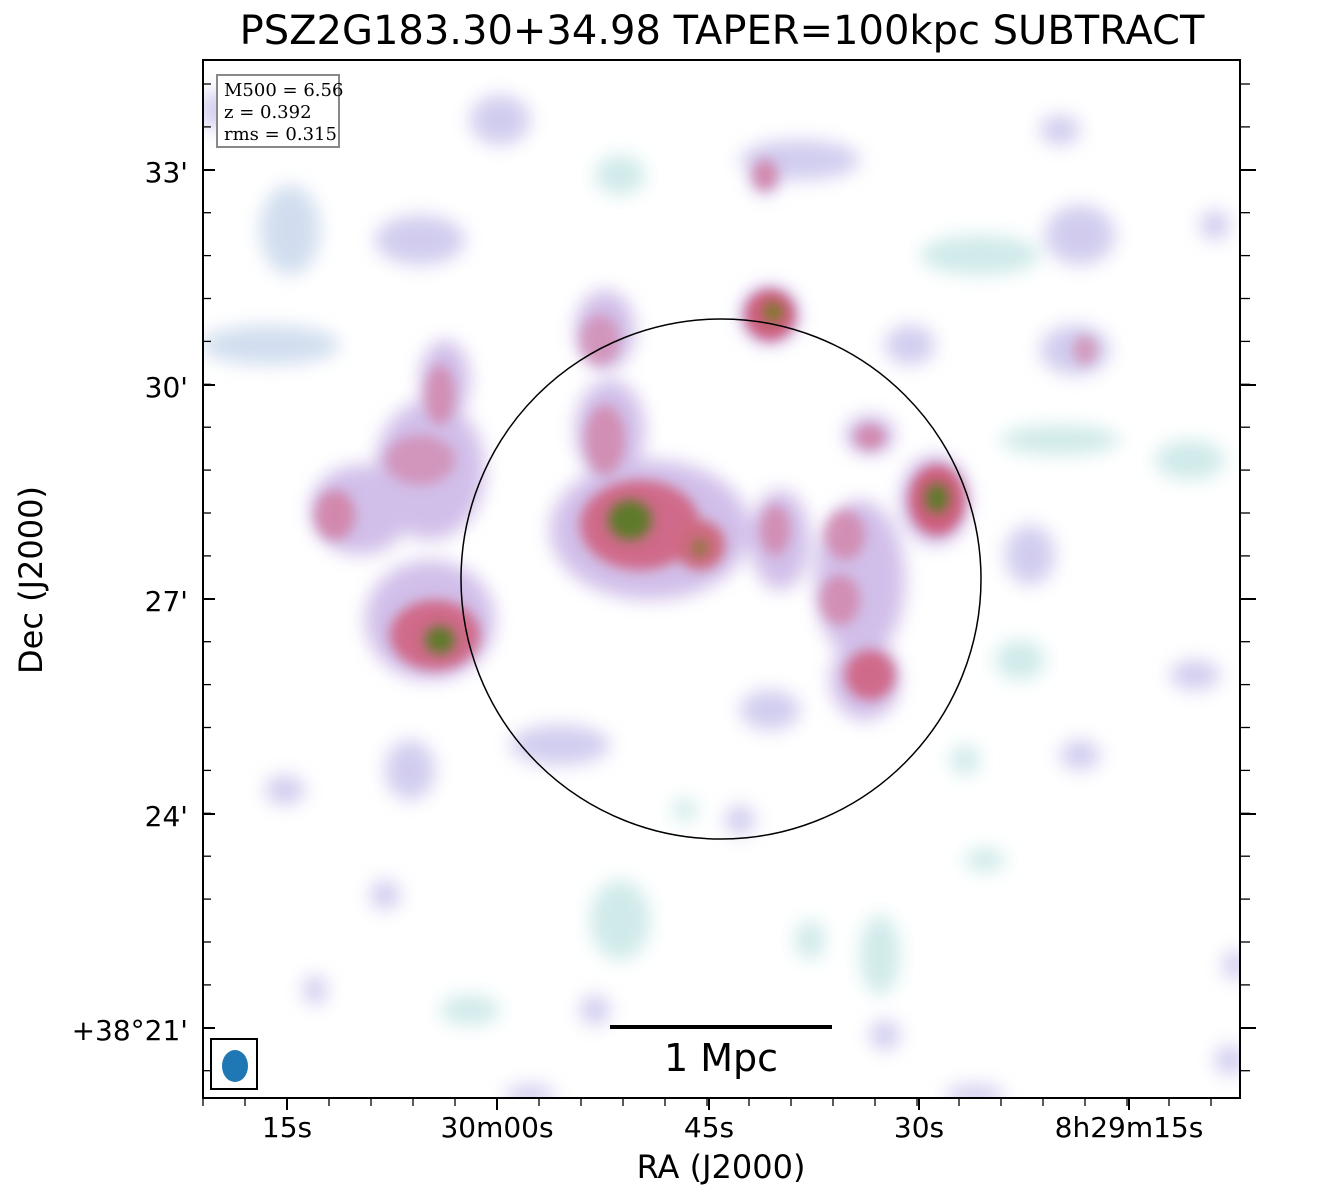 This screenshot has height=1200, width=1321. What do you see at coordinates (130, 1030) in the screenshot?
I see `ytick-label: +38°21'` at bounding box center [130, 1030].